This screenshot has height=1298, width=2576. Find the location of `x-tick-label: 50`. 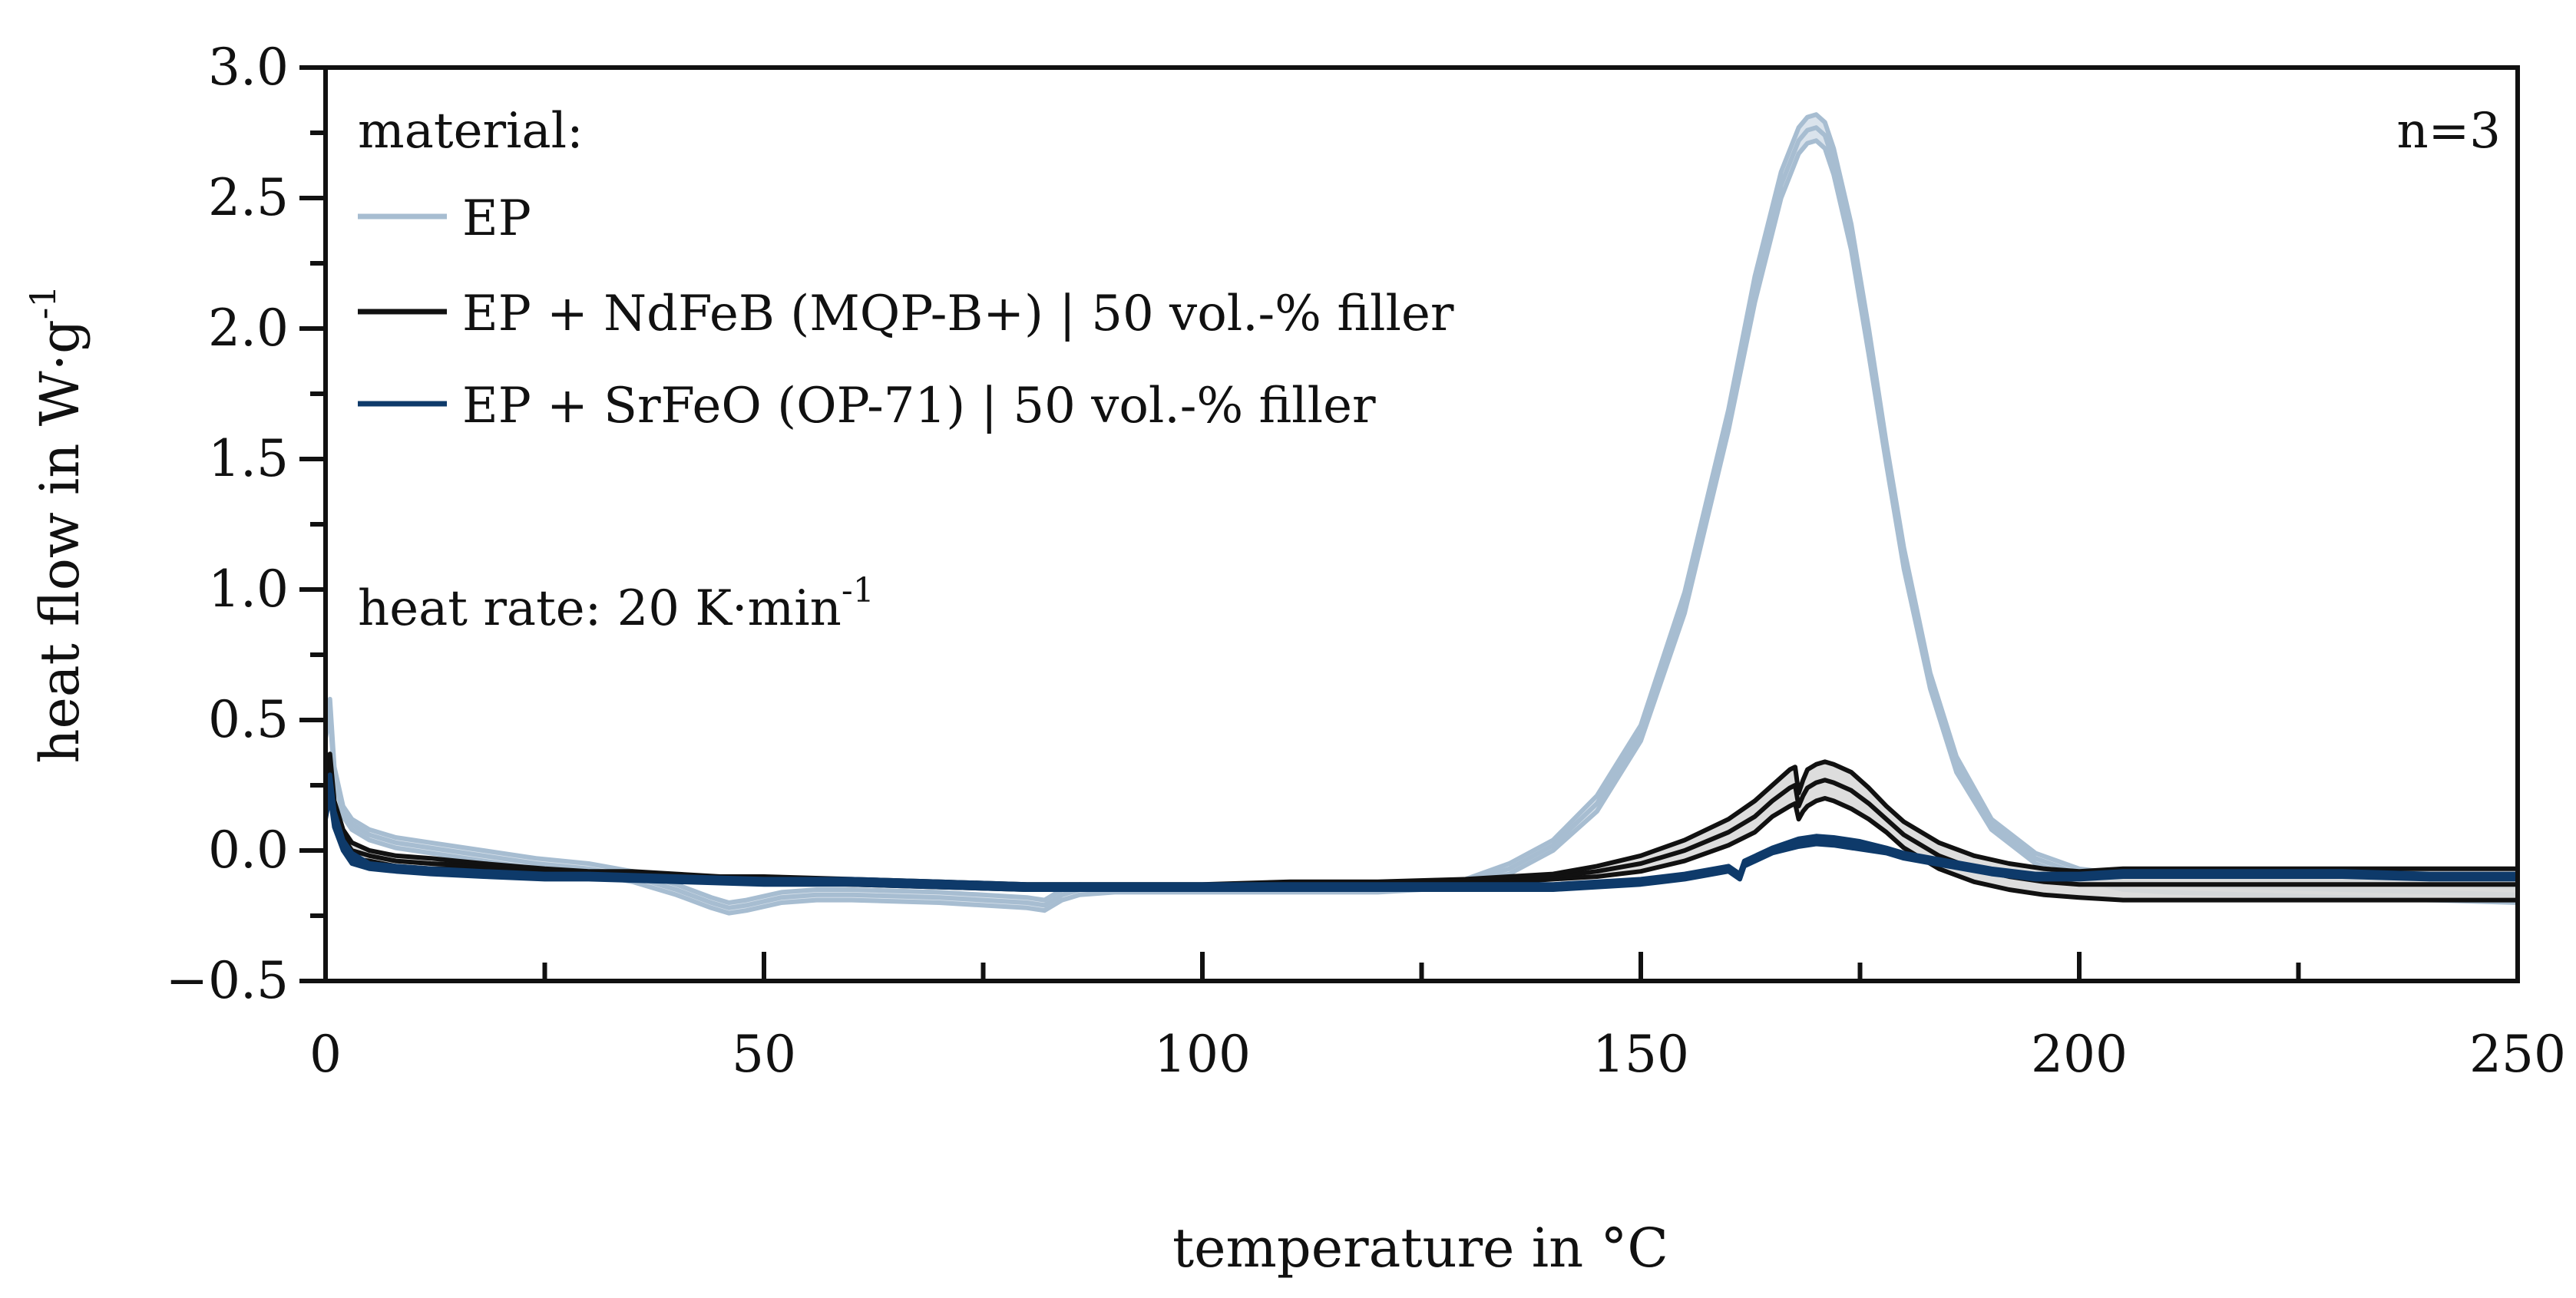

x-tick-label: 50 is located at coordinates (764, 1054).